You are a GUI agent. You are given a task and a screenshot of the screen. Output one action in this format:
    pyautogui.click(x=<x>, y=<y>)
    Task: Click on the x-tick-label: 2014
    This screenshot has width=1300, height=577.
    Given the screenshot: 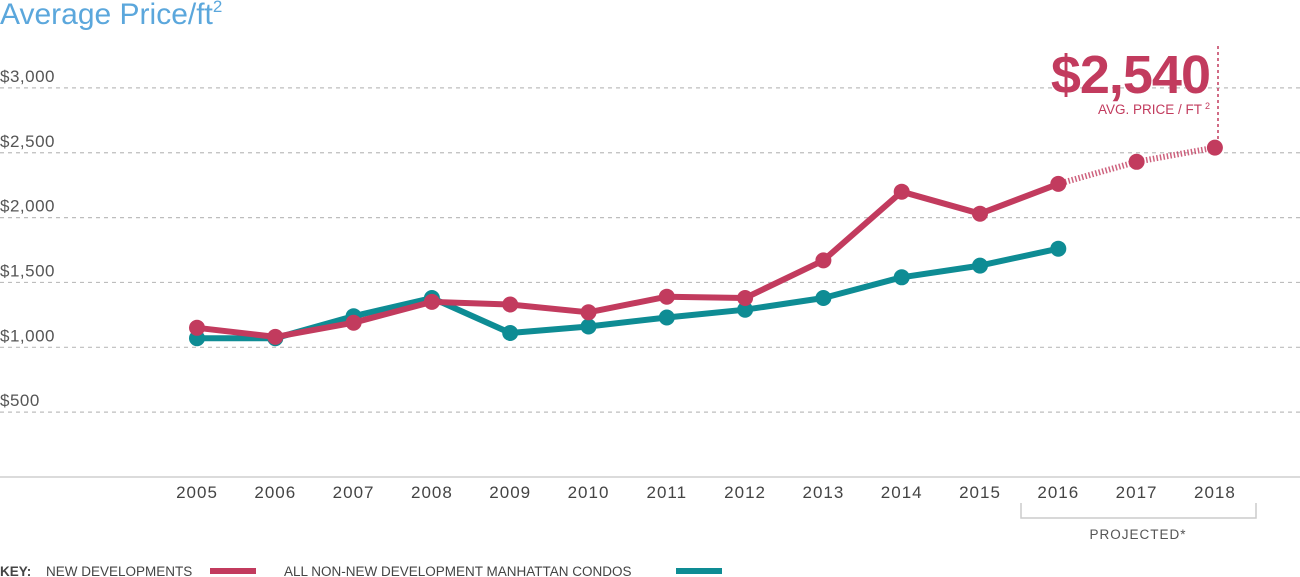 What is the action you would take?
    pyautogui.click(x=902, y=492)
    